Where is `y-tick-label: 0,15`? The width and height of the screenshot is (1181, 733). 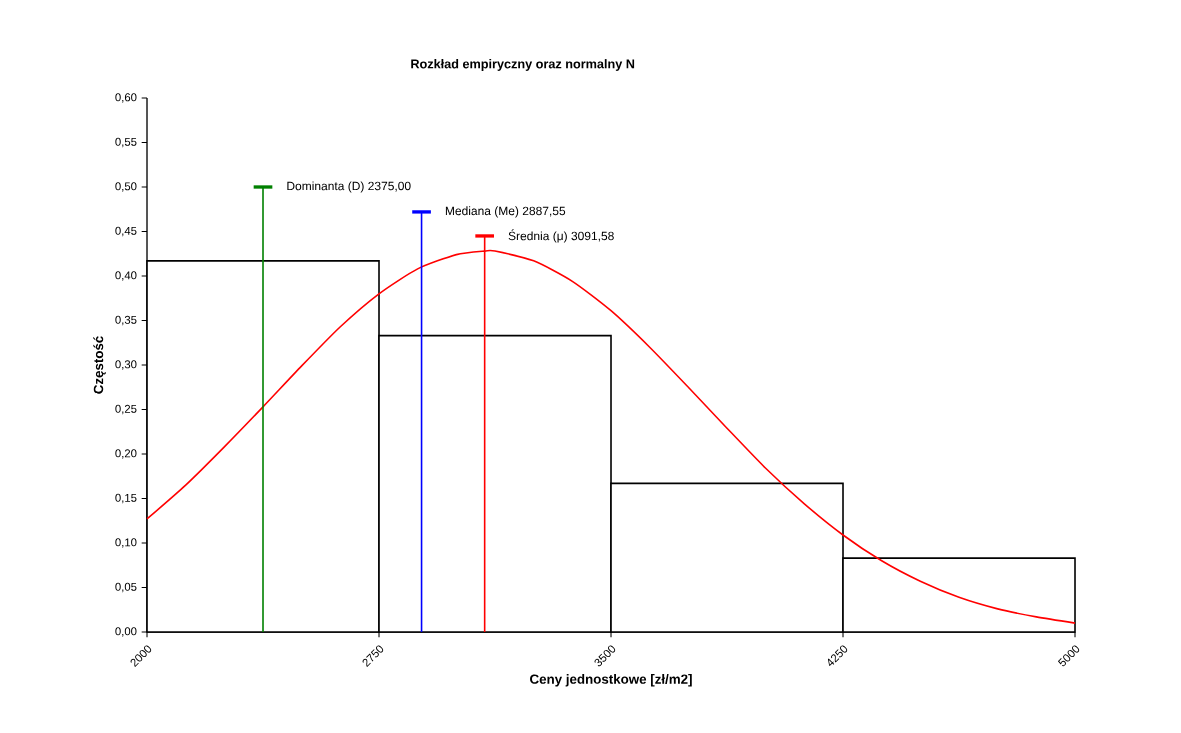
y-tick-label: 0,15 is located at coordinates (126, 498).